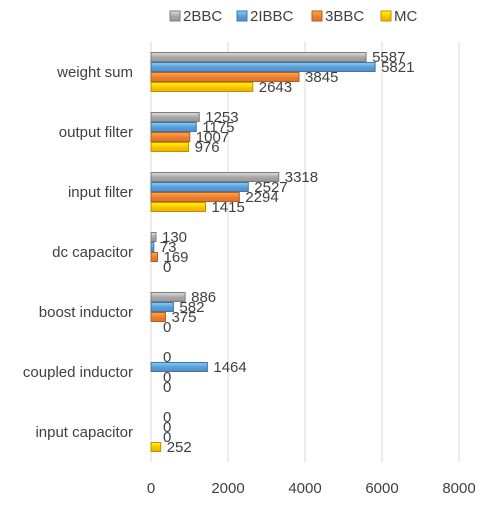  I want to click on bar-3bbc-input-filter, so click(195, 197).